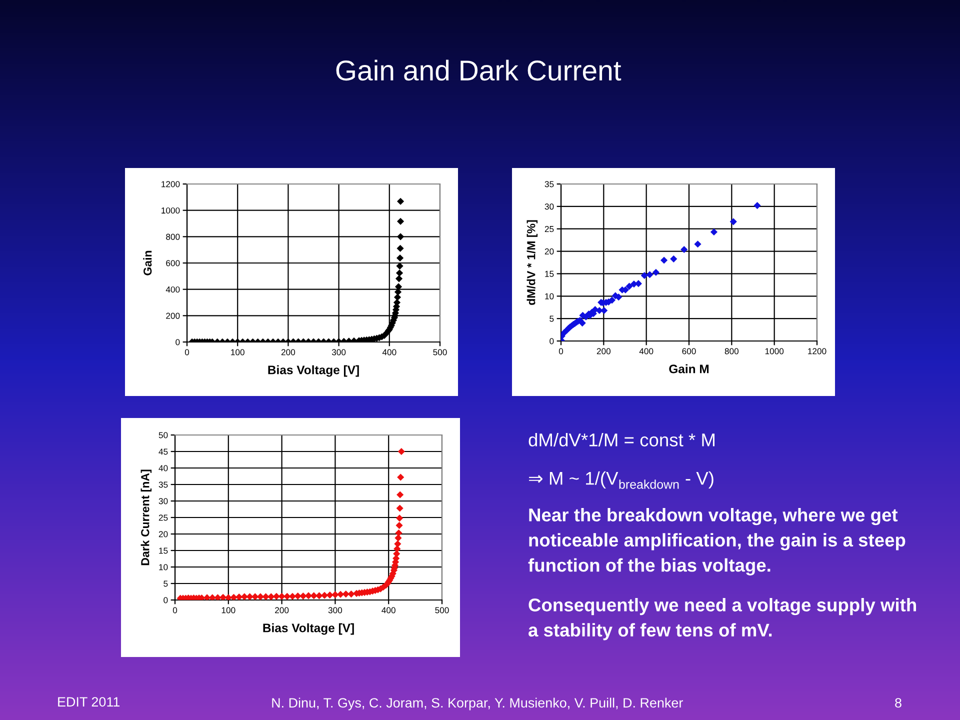  Describe the element at coordinates (171, 184) in the screenshot. I see `y-tick-label: 1200` at that location.